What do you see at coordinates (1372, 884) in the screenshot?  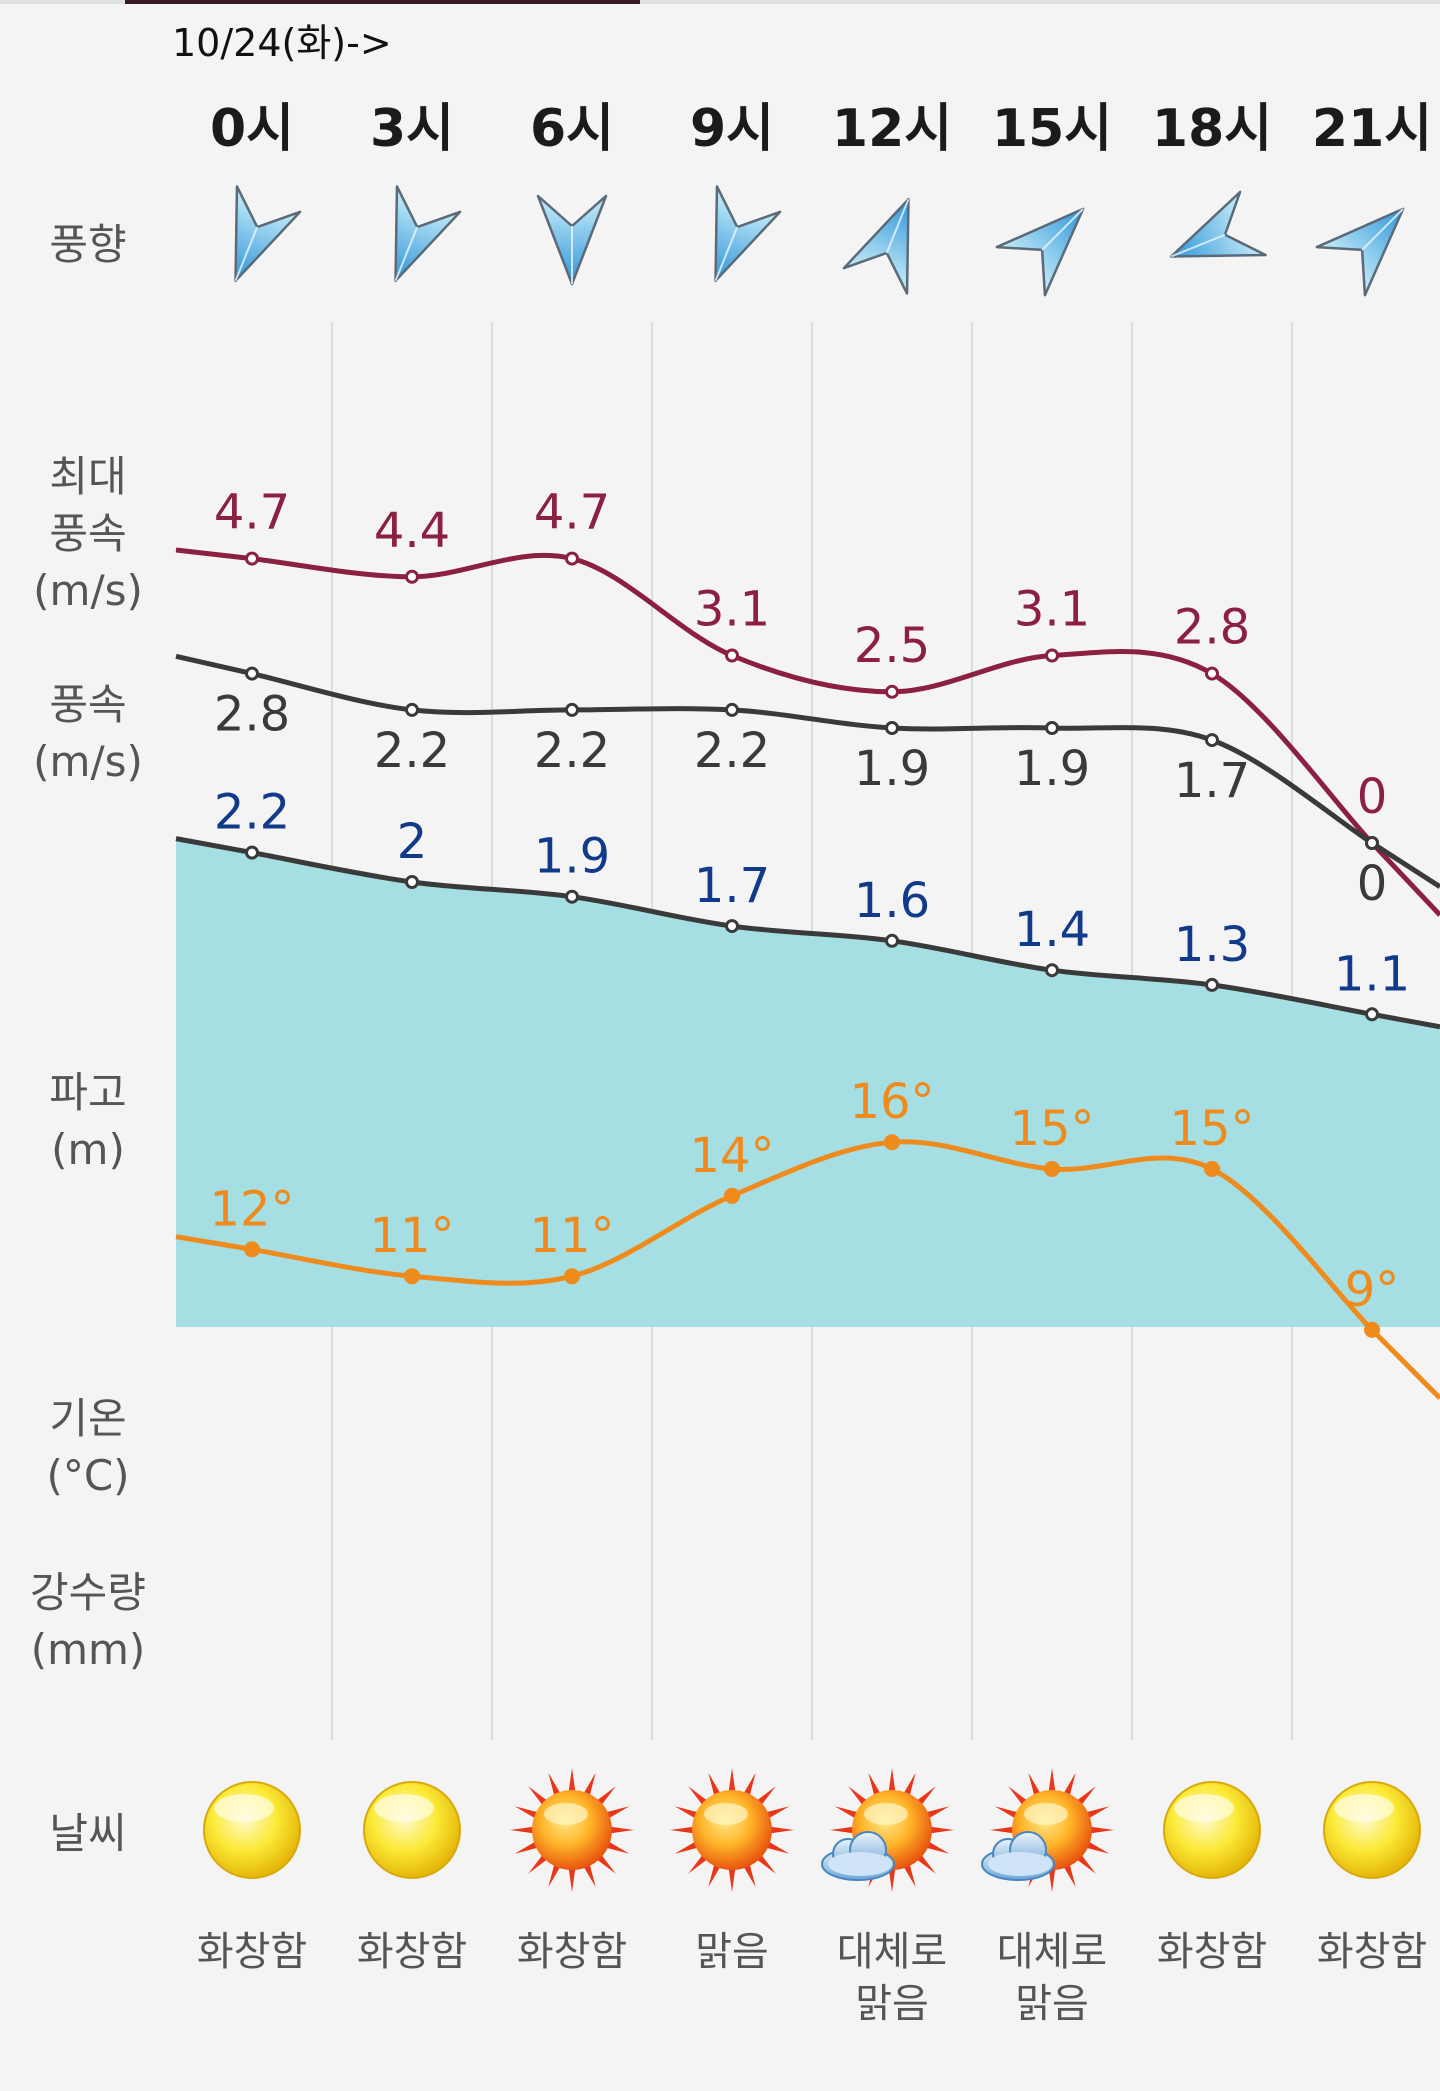 I see `wind-line-value: 0` at bounding box center [1372, 884].